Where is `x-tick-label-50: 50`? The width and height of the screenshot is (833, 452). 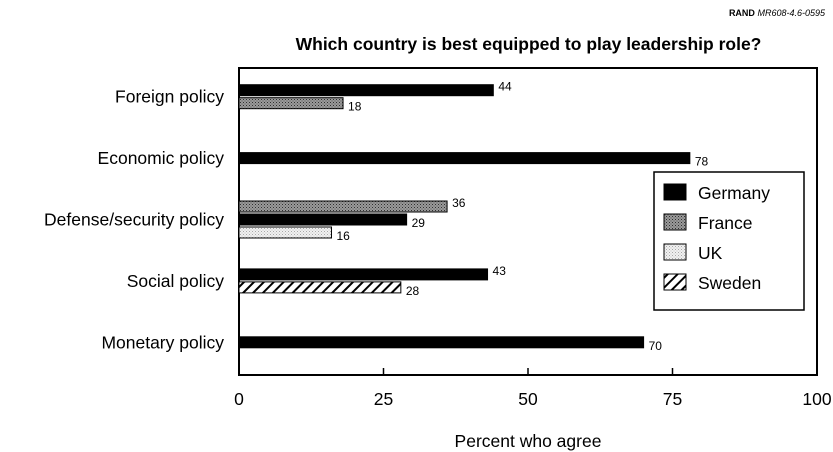 x-tick-label-50: 50 is located at coordinates (528, 399).